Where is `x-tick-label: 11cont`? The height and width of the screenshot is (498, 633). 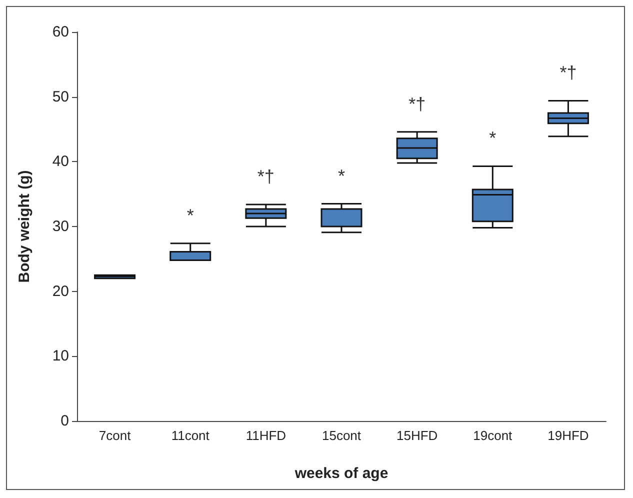 x-tick-label: 11cont is located at coordinates (190, 435).